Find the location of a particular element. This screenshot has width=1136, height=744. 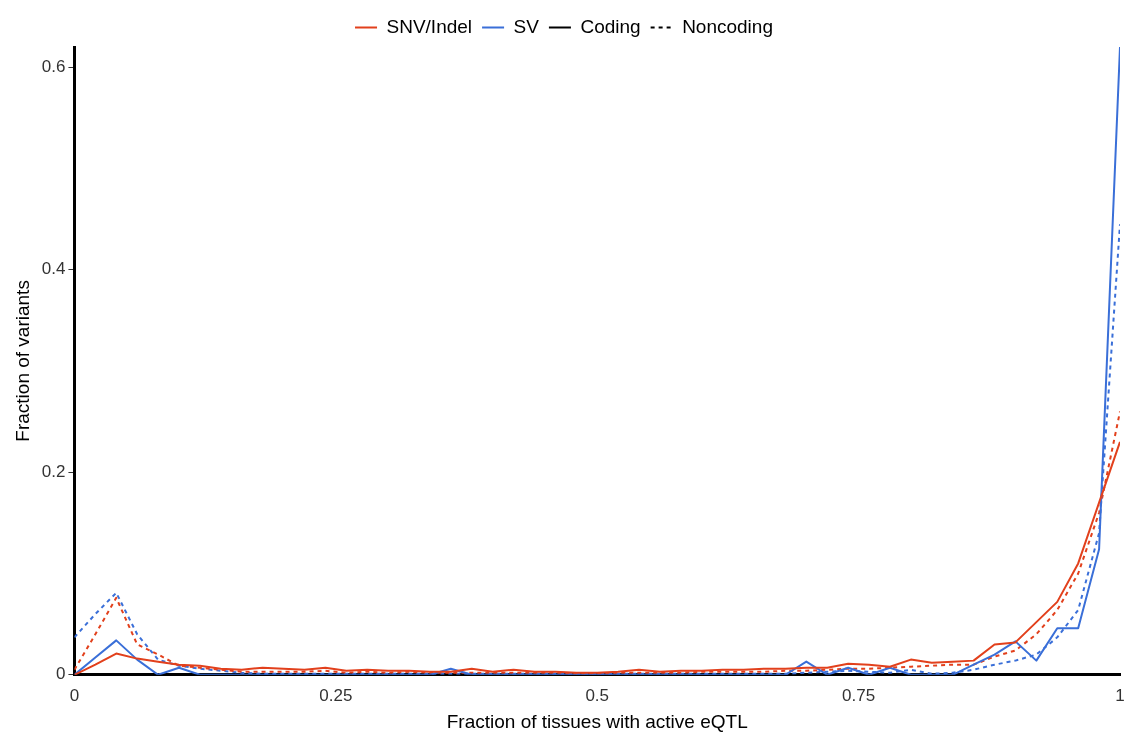

text: Coding is located at coordinates (610, 26).